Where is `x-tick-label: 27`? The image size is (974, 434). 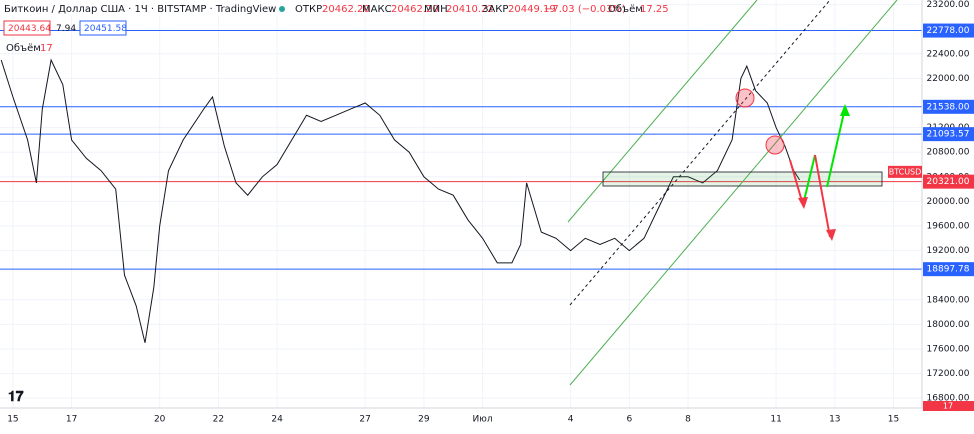 x-tick-label: 27 is located at coordinates (364, 420).